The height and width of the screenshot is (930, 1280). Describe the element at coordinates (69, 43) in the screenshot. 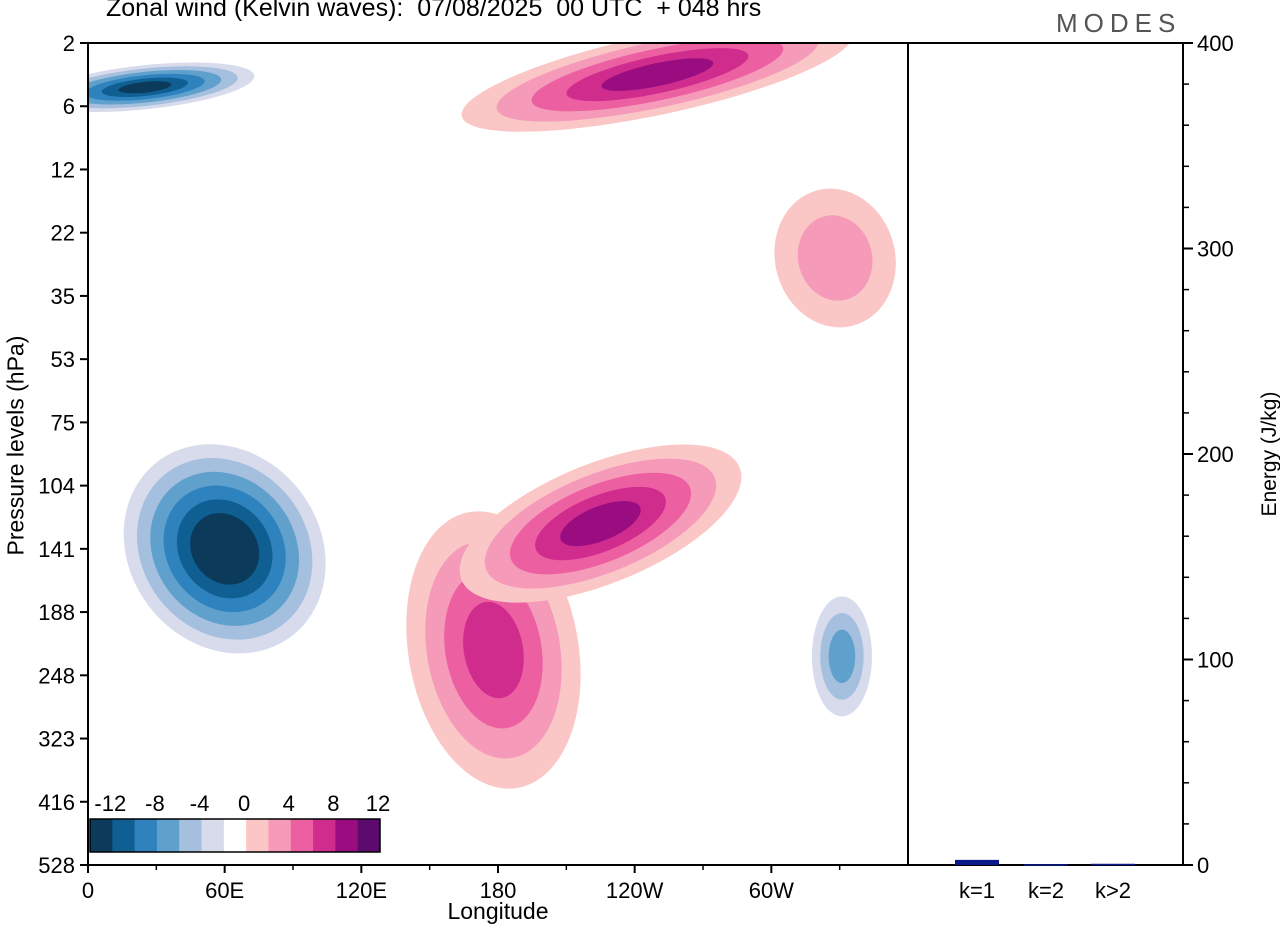

I see `pressure-tick-label: 2` at that location.